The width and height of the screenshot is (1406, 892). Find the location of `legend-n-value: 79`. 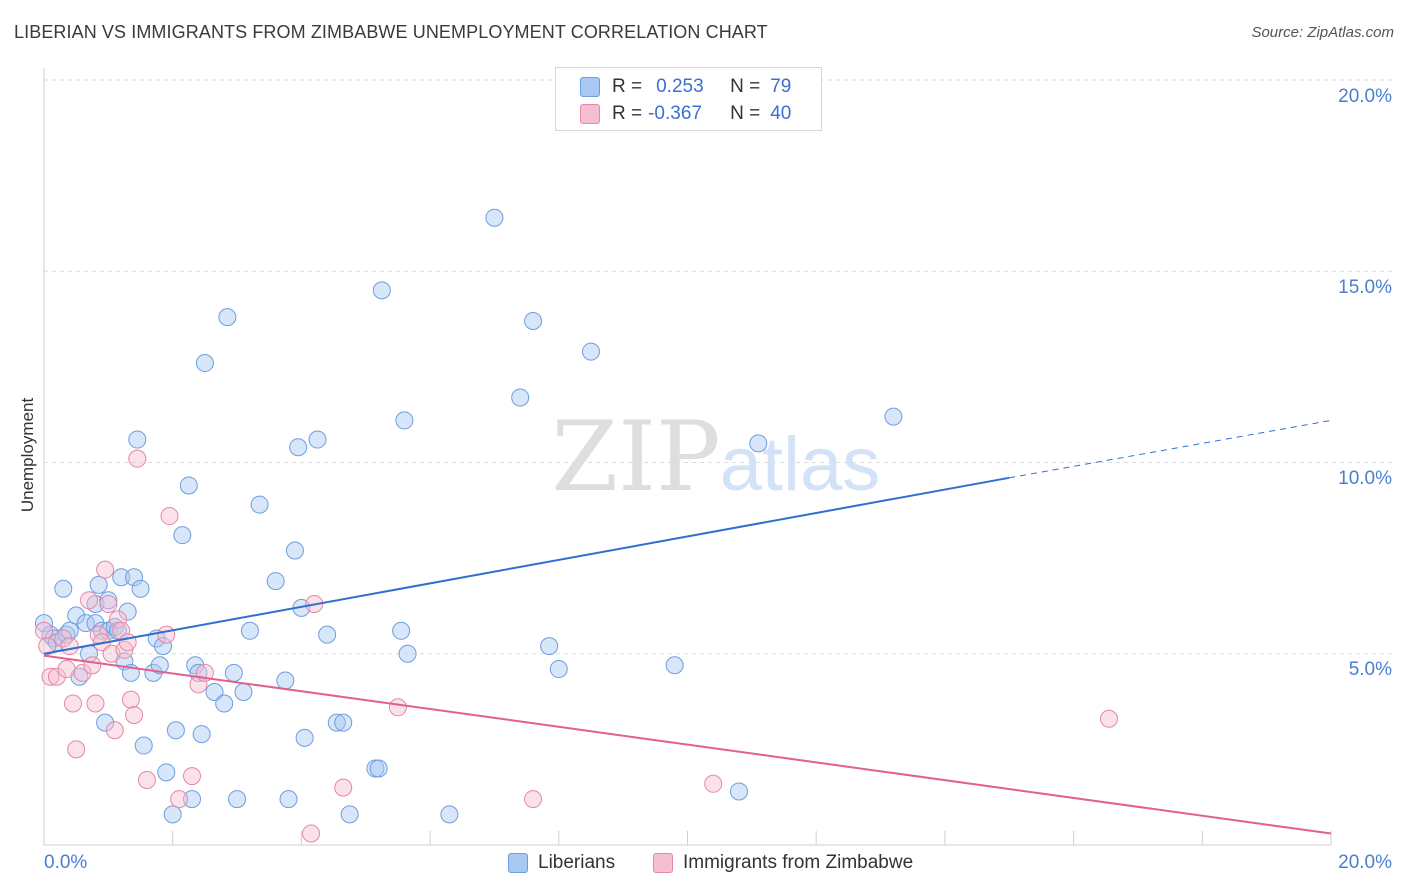

legend-n-value: 79 is located at coordinates (781, 86).